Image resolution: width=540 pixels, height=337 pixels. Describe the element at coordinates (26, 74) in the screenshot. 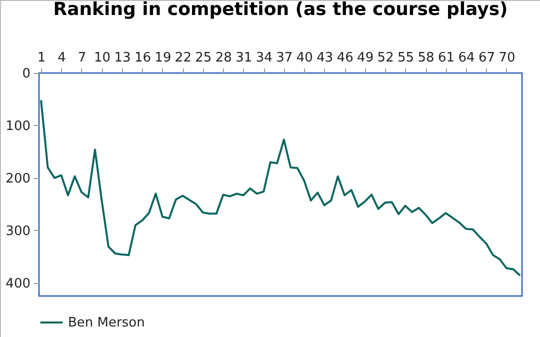

I see `y-tick-label: 0` at that location.